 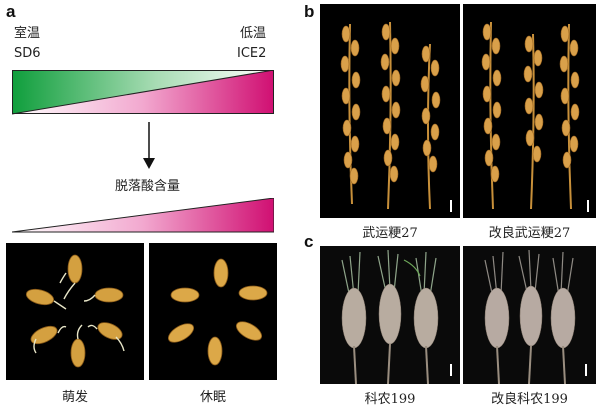 I want to click on panel-a-letter: a, so click(x=11, y=11).